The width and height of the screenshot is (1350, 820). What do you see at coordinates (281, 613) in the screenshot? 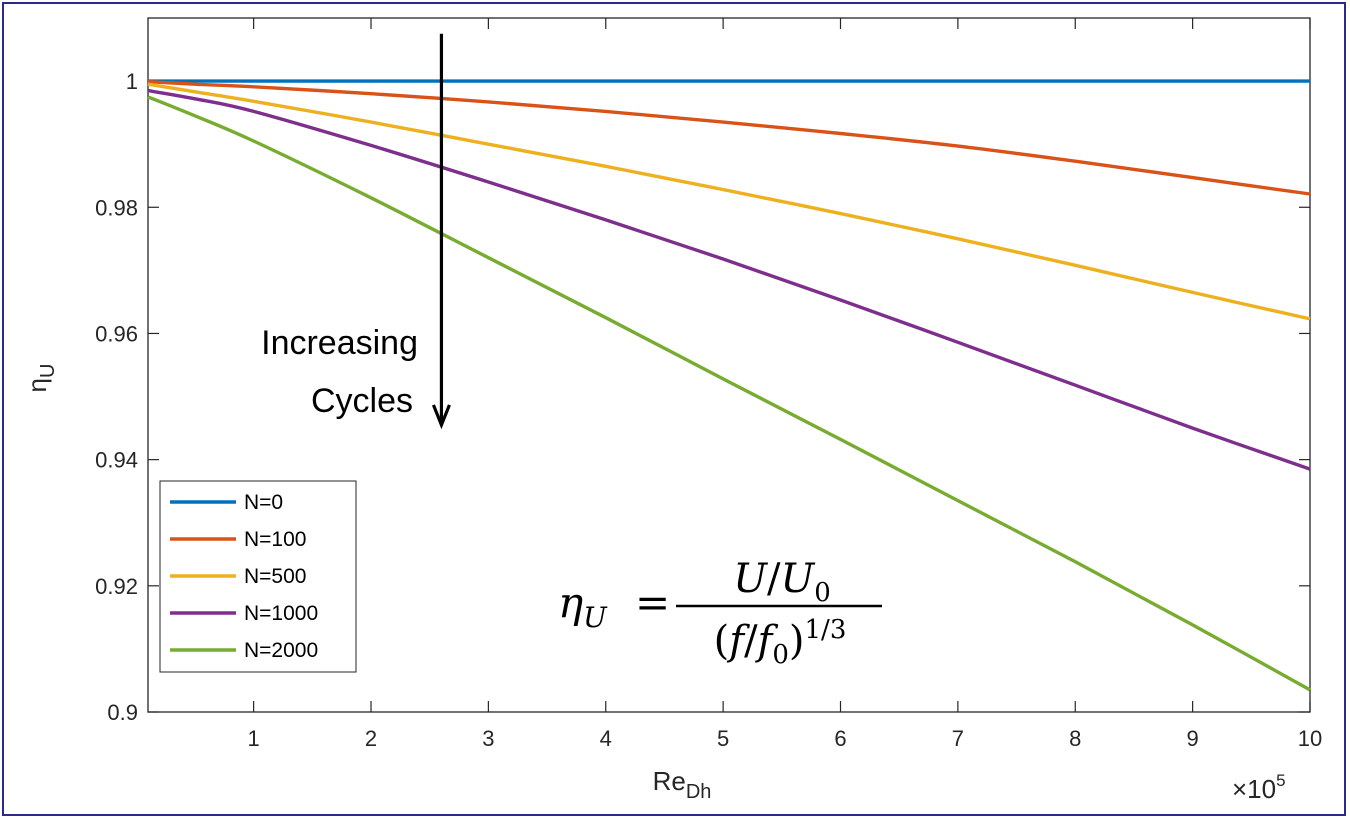
I see `legend-entry: N=1000` at bounding box center [281, 613].